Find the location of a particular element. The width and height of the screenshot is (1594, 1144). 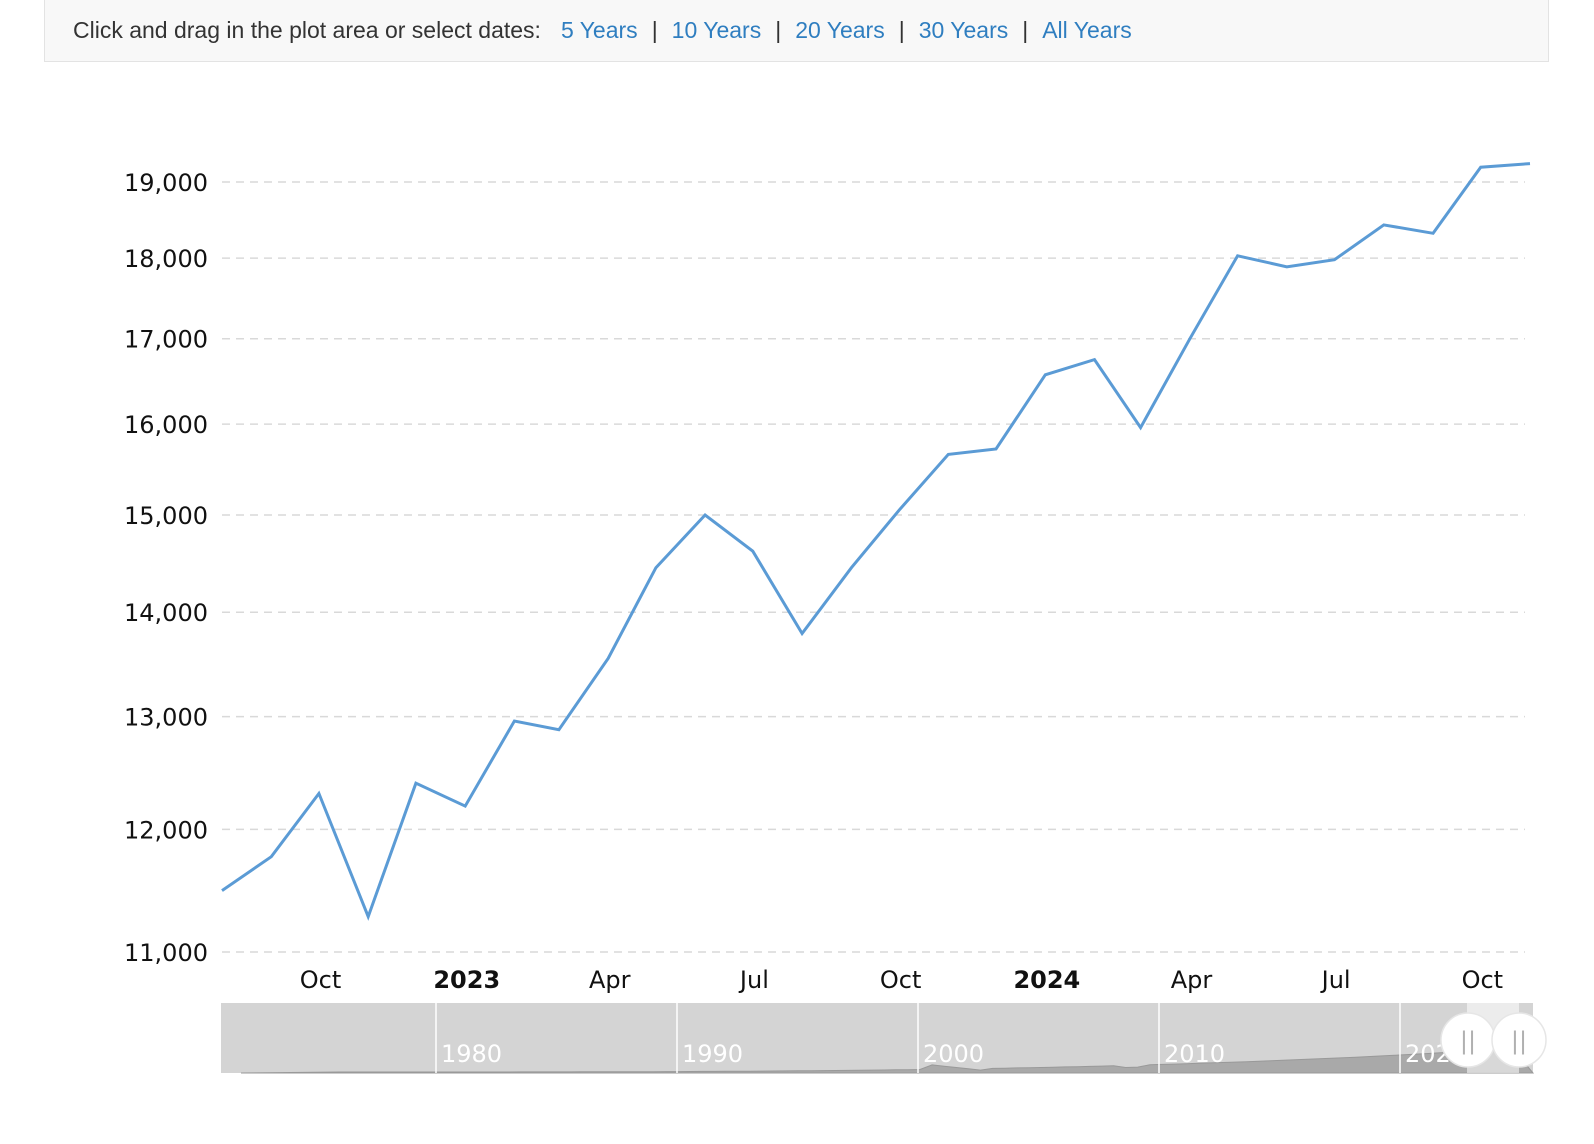

y-tick-label: 19,000 is located at coordinates (166, 183).